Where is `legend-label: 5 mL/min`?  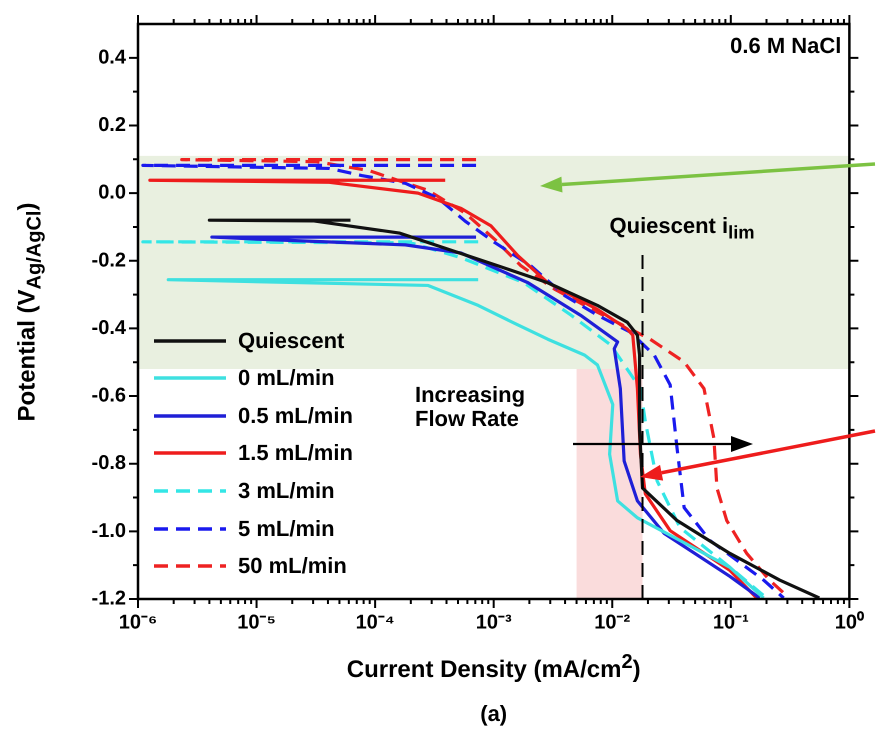
legend-label: 5 mL/min is located at coordinates (286, 529).